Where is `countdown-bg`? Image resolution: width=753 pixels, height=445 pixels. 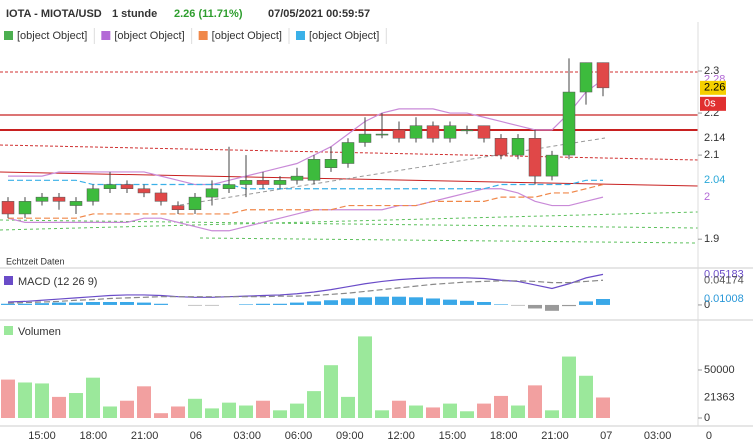
countdown-bg is located at coordinates (713, 103).